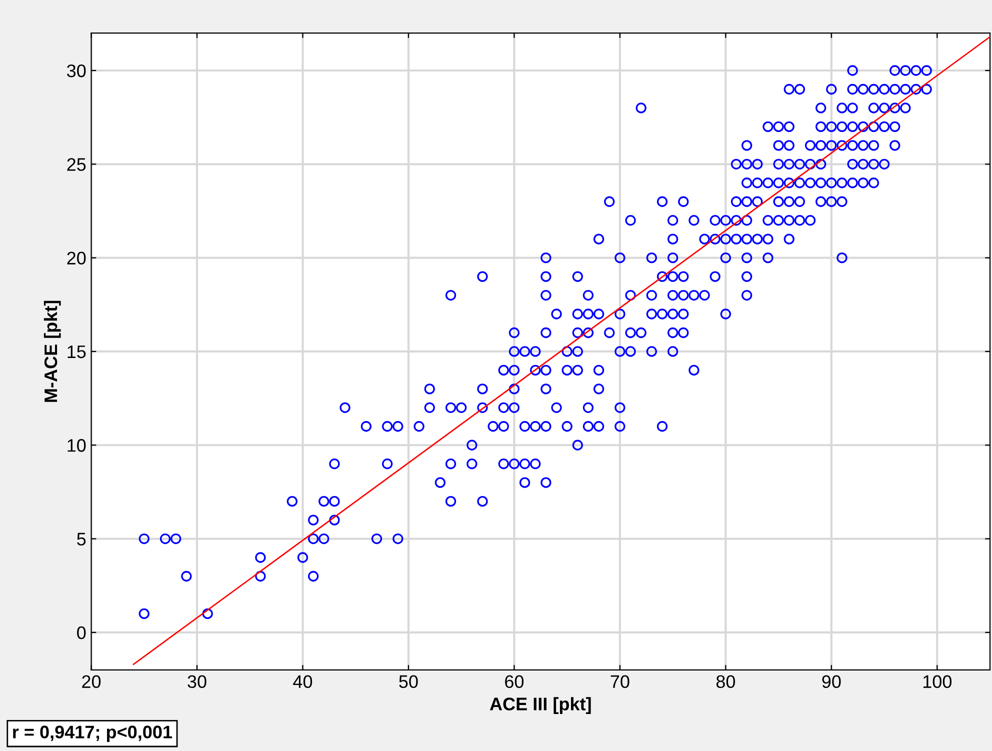 The width and height of the screenshot is (992, 751). What do you see at coordinates (540, 705) in the screenshot?
I see `x-axis-title: ACE III [pkt]` at bounding box center [540, 705].